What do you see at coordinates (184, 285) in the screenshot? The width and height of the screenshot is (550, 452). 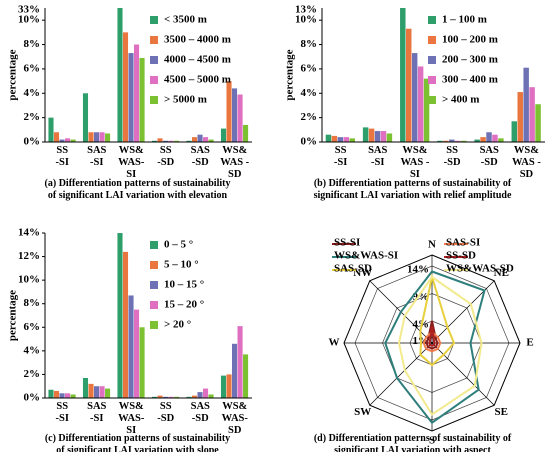 I see `legend-label: 10 – 15 °` at bounding box center [184, 285].